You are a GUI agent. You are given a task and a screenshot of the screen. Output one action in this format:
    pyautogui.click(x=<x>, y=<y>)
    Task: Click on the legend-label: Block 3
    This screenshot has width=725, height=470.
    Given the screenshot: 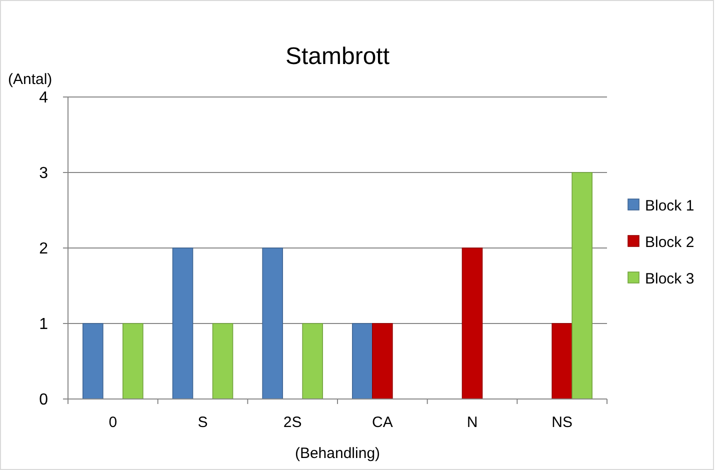 What is the action you would take?
    pyautogui.click(x=669, y=279)
    